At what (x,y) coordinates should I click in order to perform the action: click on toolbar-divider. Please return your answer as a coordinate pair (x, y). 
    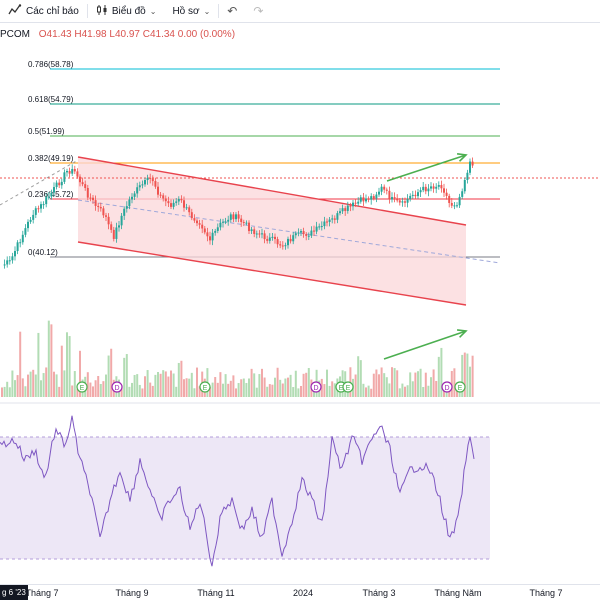
    Looking at the image, I should click on (87, 11).